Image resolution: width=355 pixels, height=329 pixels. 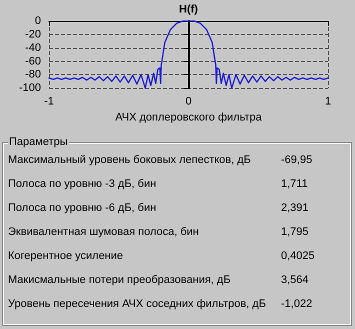 I want to click on text: 3,564, so click(x=295, y=280).